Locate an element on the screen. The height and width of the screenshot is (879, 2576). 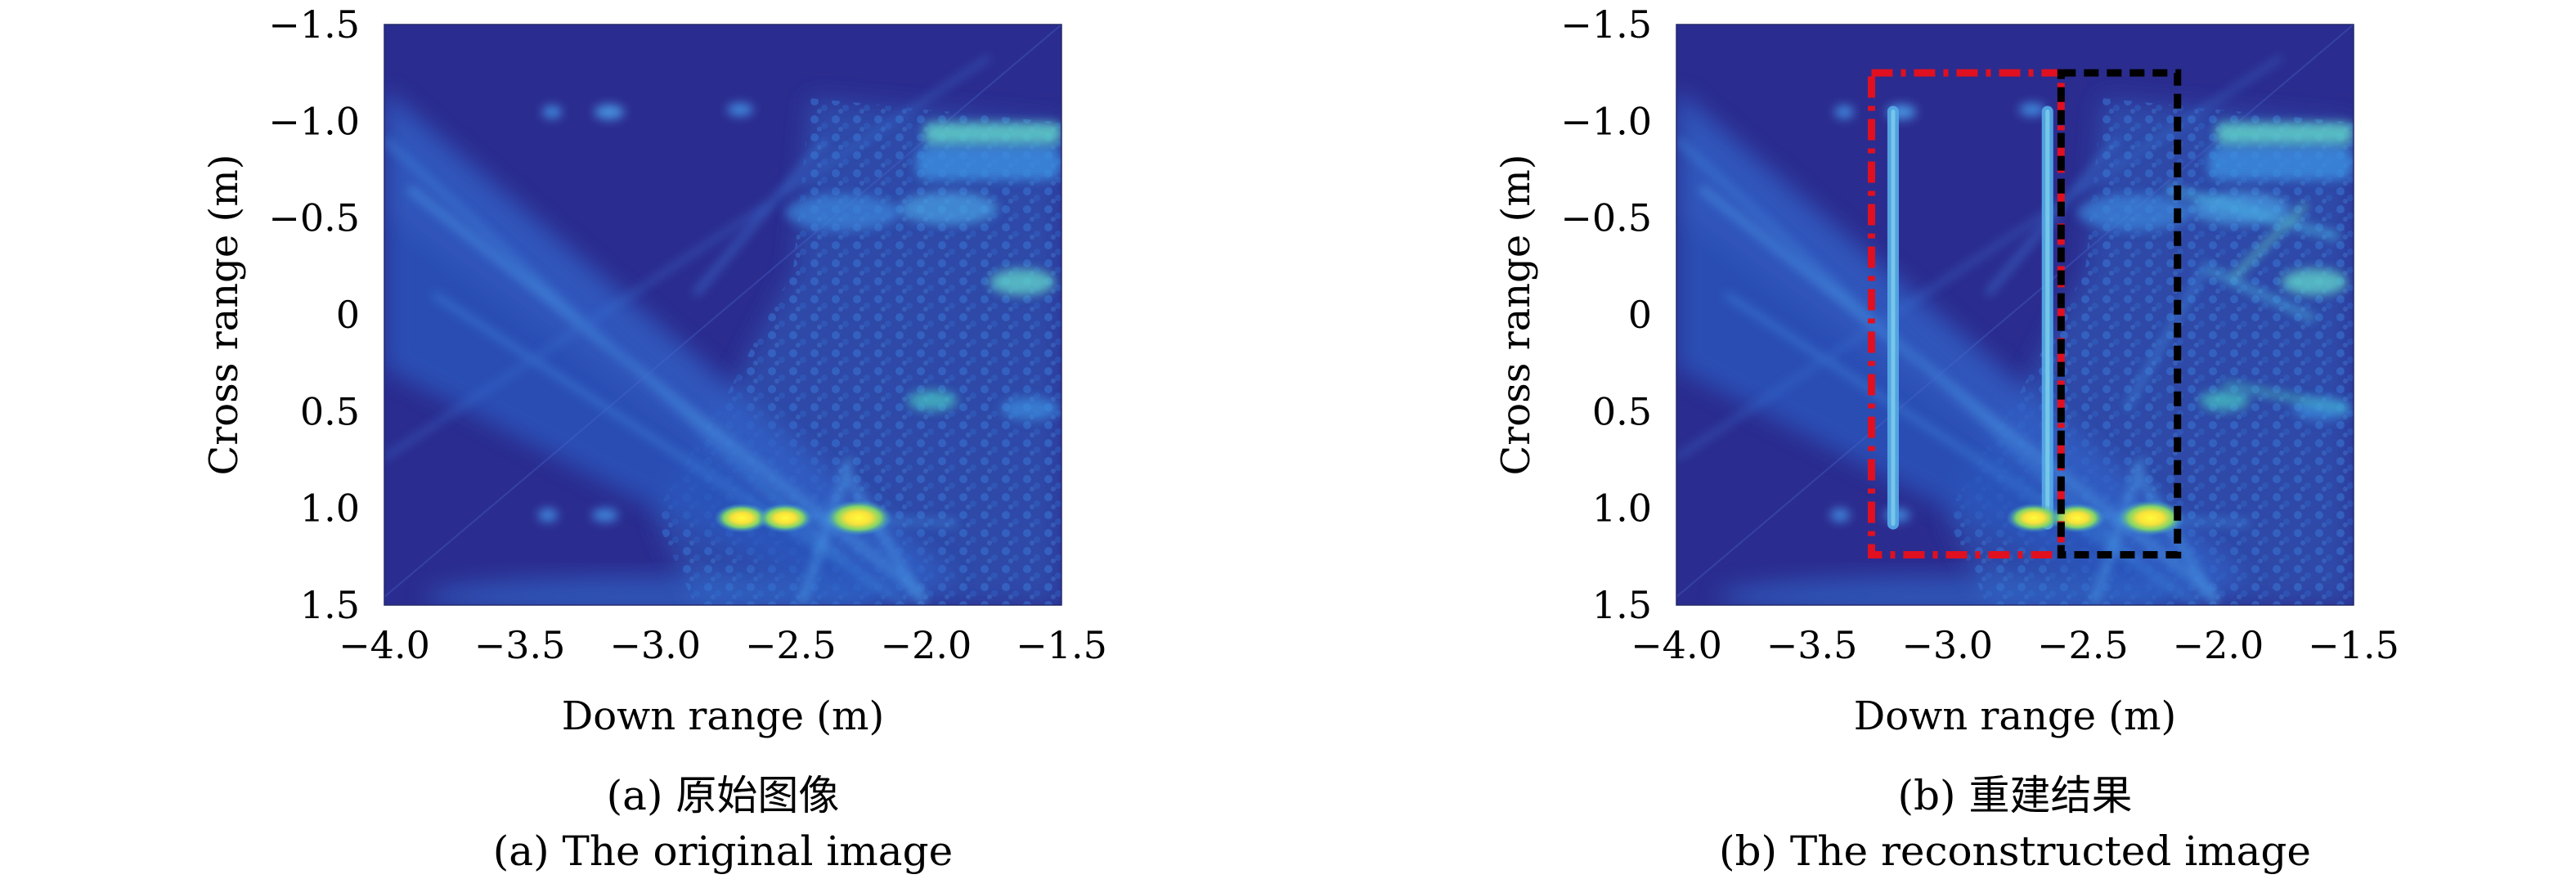
black-dashed-box is located at coordinates (2120, 313).